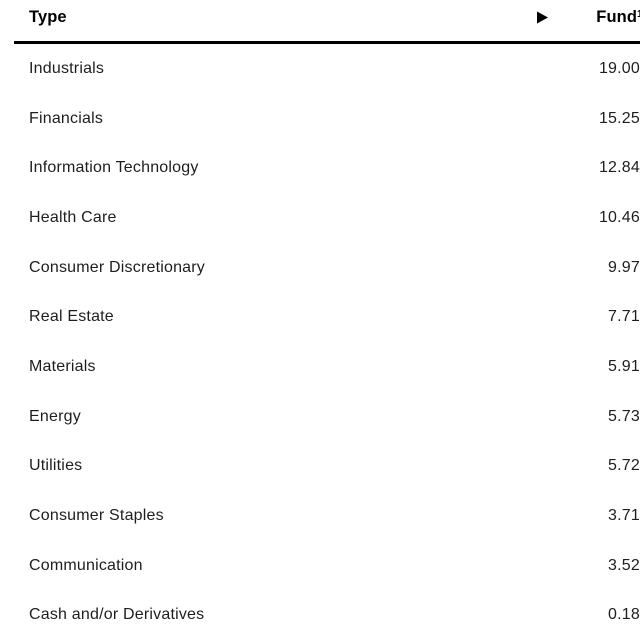  Describe the element at coordinates (320, 467) in the screenshot. I see `table-row: Utilities 5.72` at that location.